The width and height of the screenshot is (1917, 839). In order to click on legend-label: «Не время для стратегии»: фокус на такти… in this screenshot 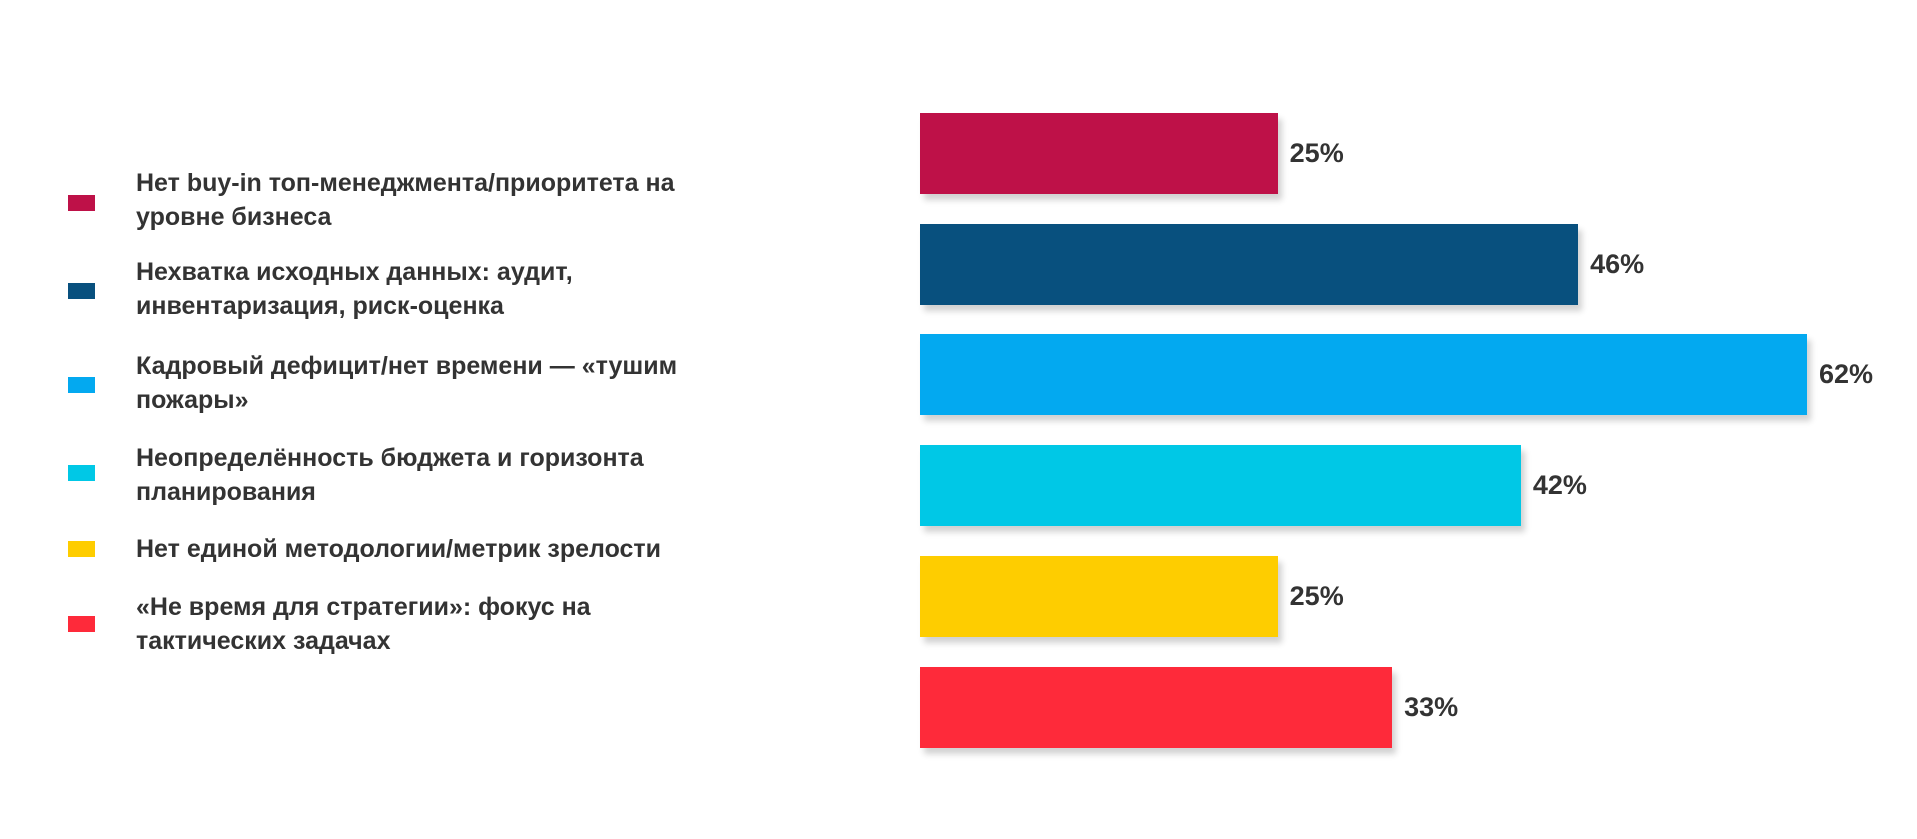, I will do `click(363, 624)`.